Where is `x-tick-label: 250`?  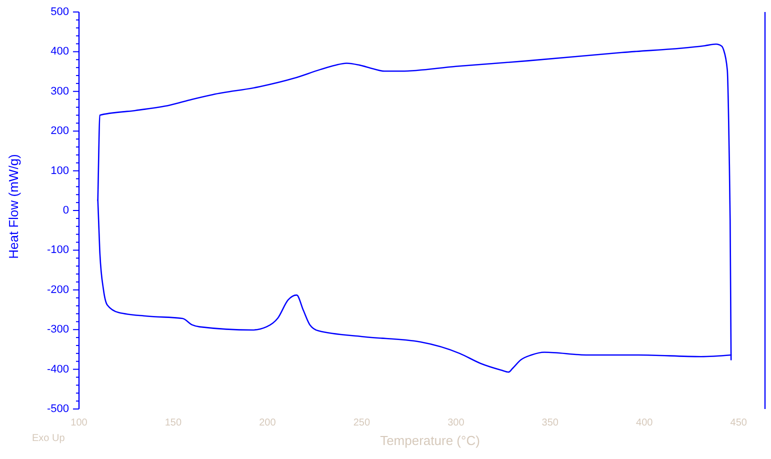
x-tick-label: 250 is located at coordinates (361, 423).